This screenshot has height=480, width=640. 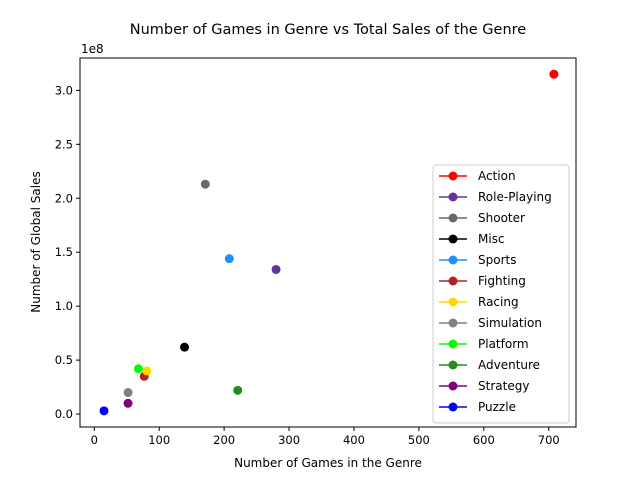 What do you see at coordinates (501, 218) in the screenshot?
I see `legend-label-shooter: Shooter` at bounding box center [501, 218].